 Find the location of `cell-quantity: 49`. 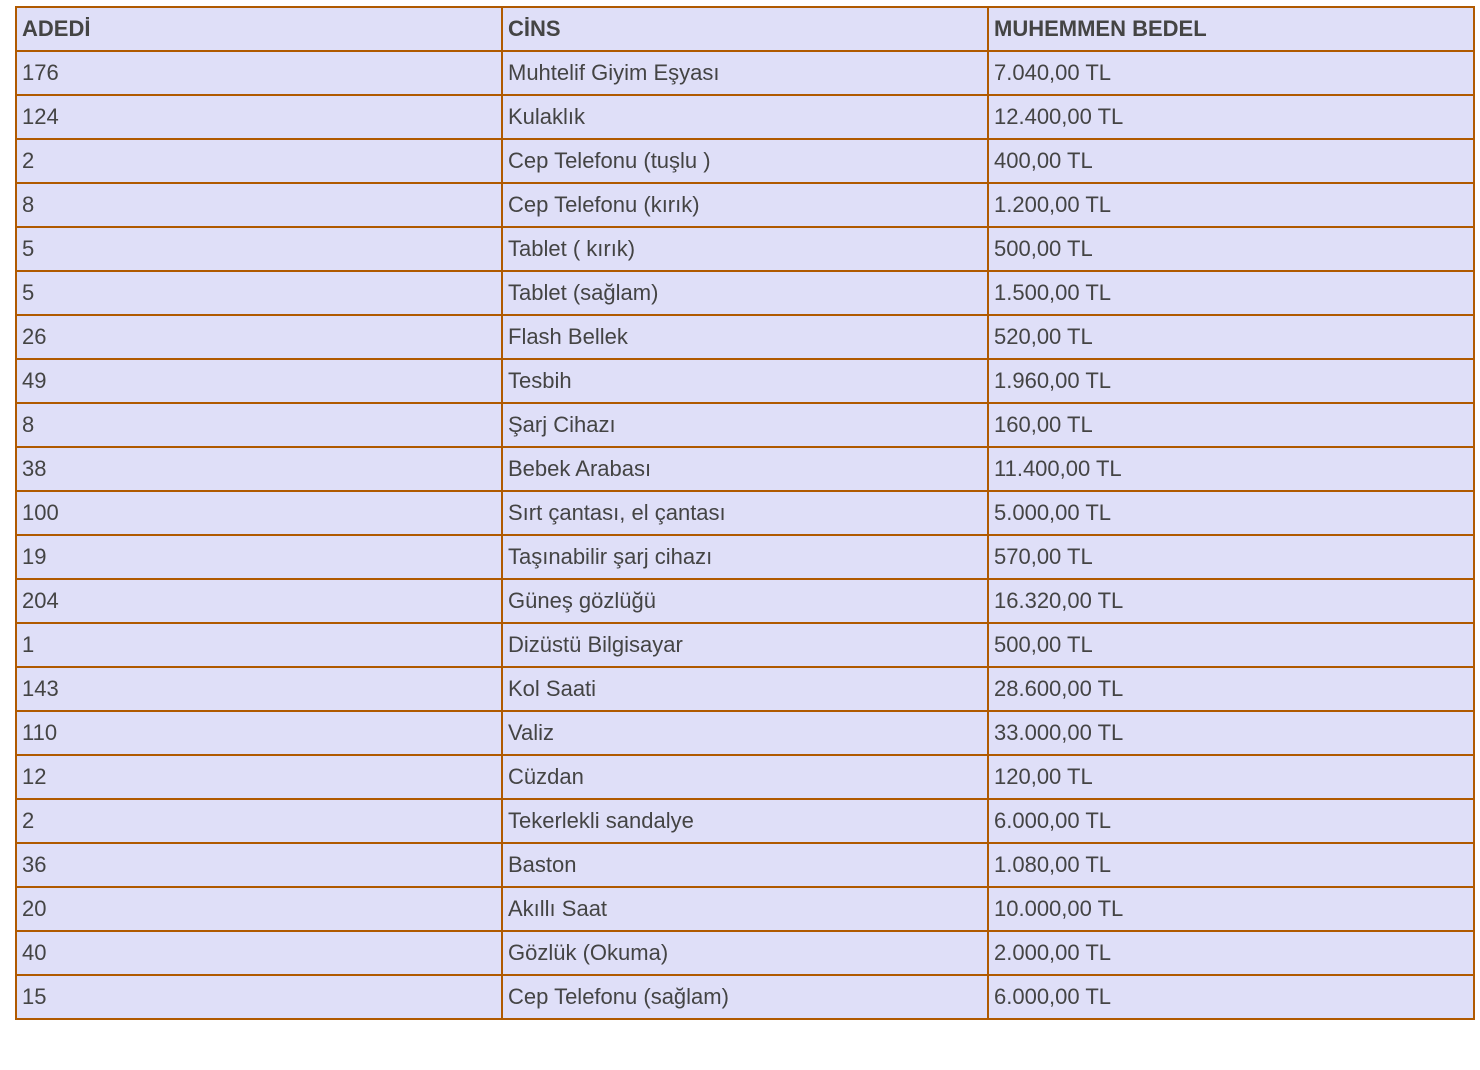

cell-quantity: 49 is located at coordinates (259, 381).